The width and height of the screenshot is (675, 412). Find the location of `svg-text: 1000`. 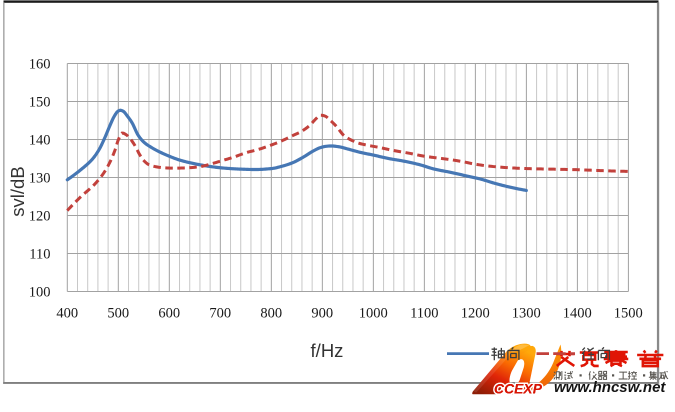

svg-text: 1000 is located at coordinates (373, 314).